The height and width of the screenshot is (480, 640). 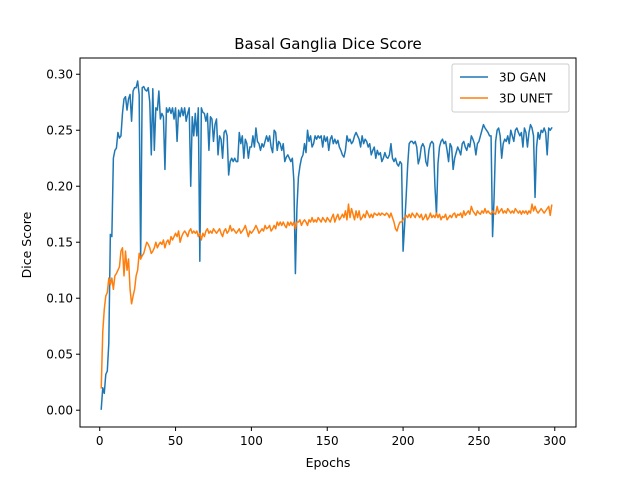 I want to click on x-tick-label: 100, so click(x=251, y=441).